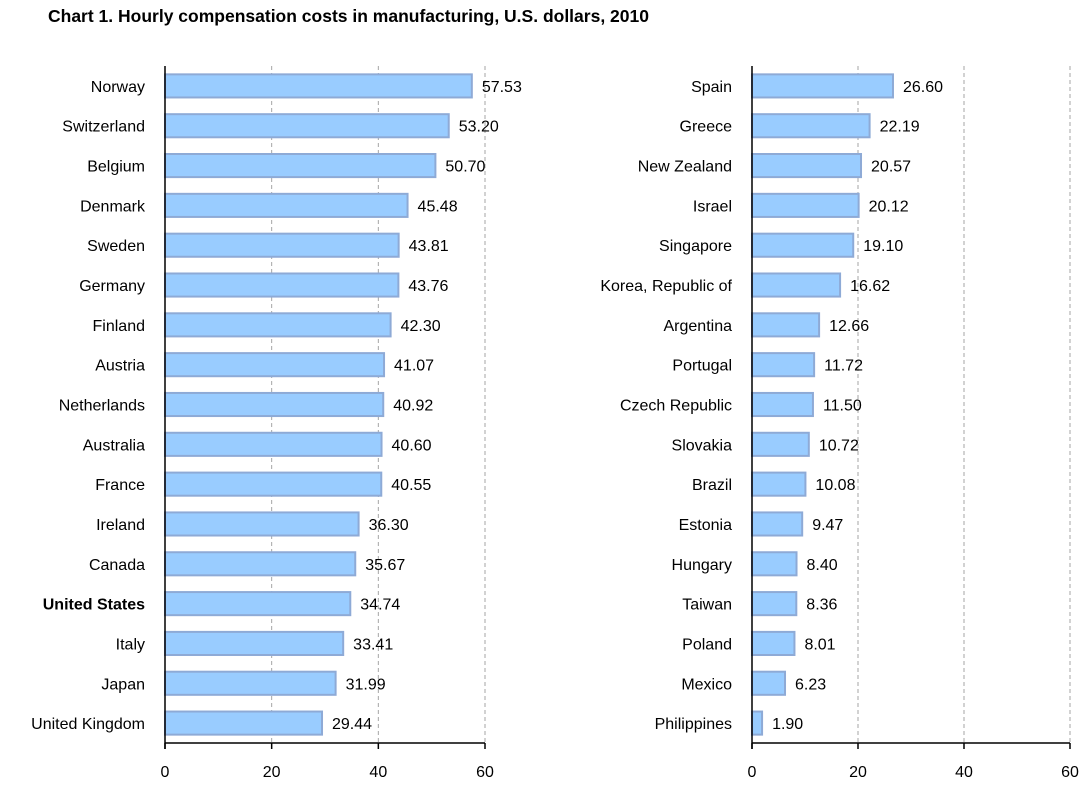  What do you see at coordinates (428, 286) in the screenshot?
I see `data-label: 43.76` at bounding box center [428, 286].